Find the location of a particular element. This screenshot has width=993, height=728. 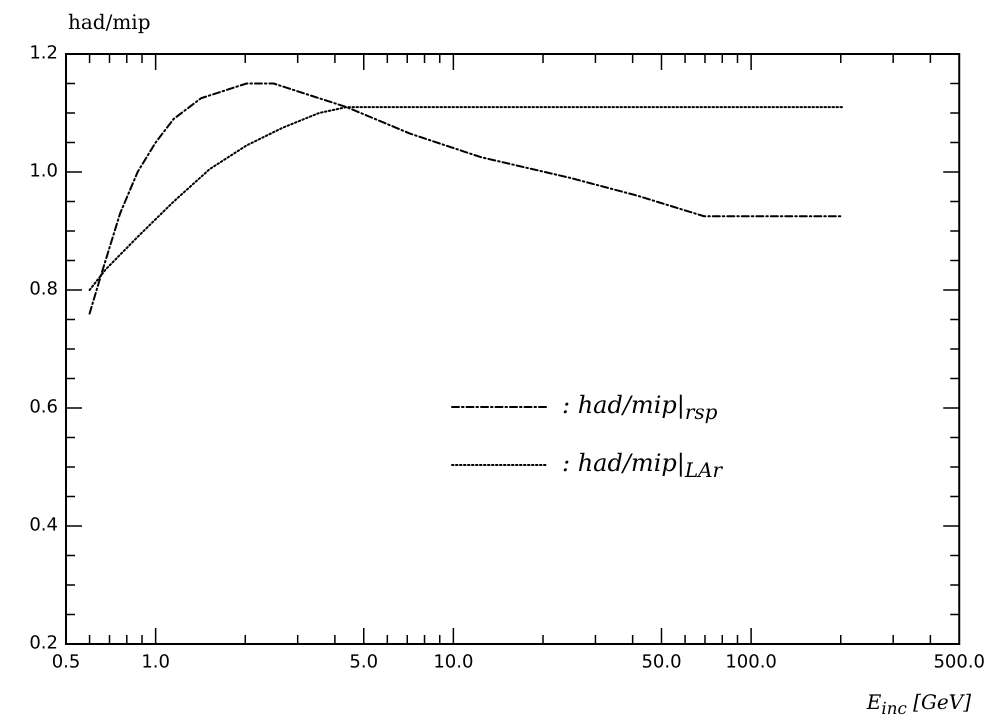

x-axis-title: E$_{inc}$ [GeV] is located at coordinates (918, 704).